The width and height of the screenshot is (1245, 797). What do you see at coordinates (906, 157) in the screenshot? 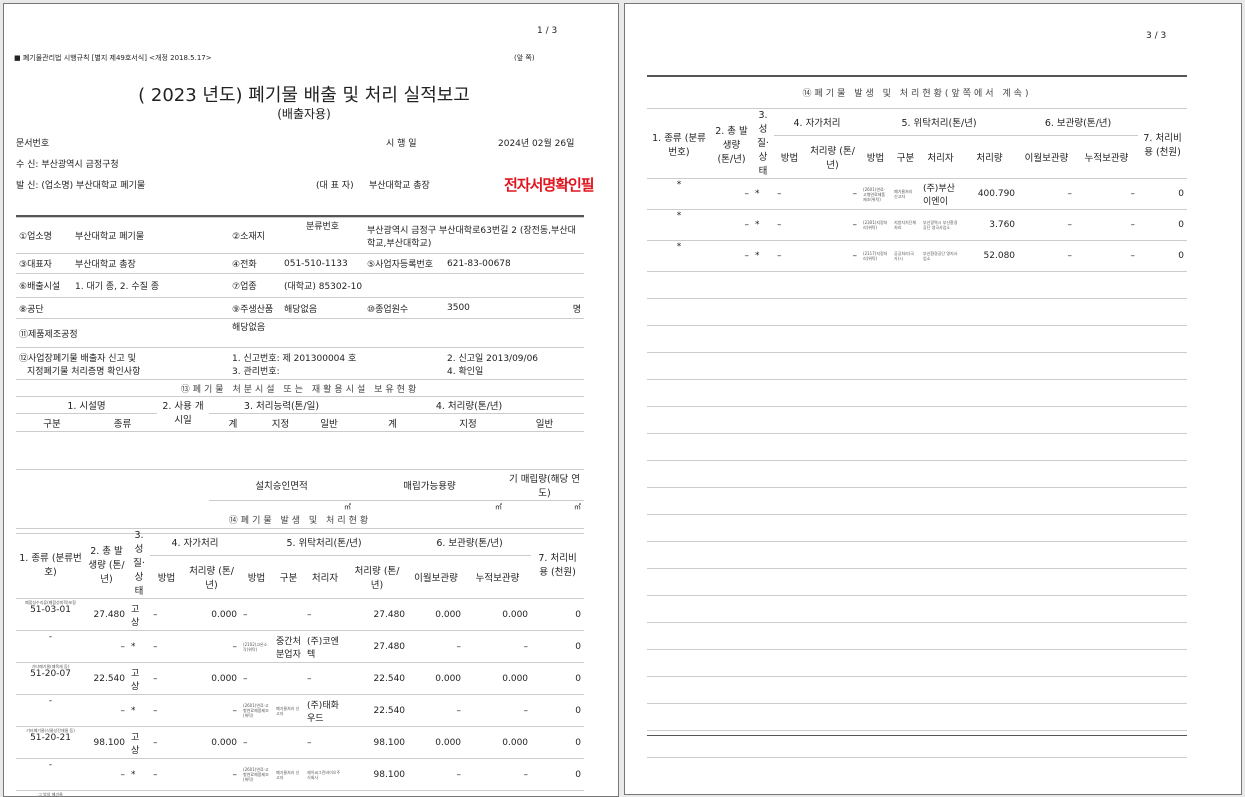
I see `col-header-type: 구분` at bounding box center [906, 157].